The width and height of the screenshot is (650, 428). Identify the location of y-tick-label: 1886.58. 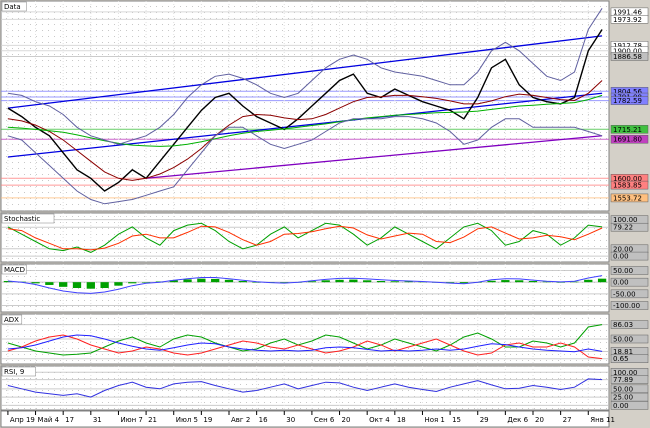
(627, 57).